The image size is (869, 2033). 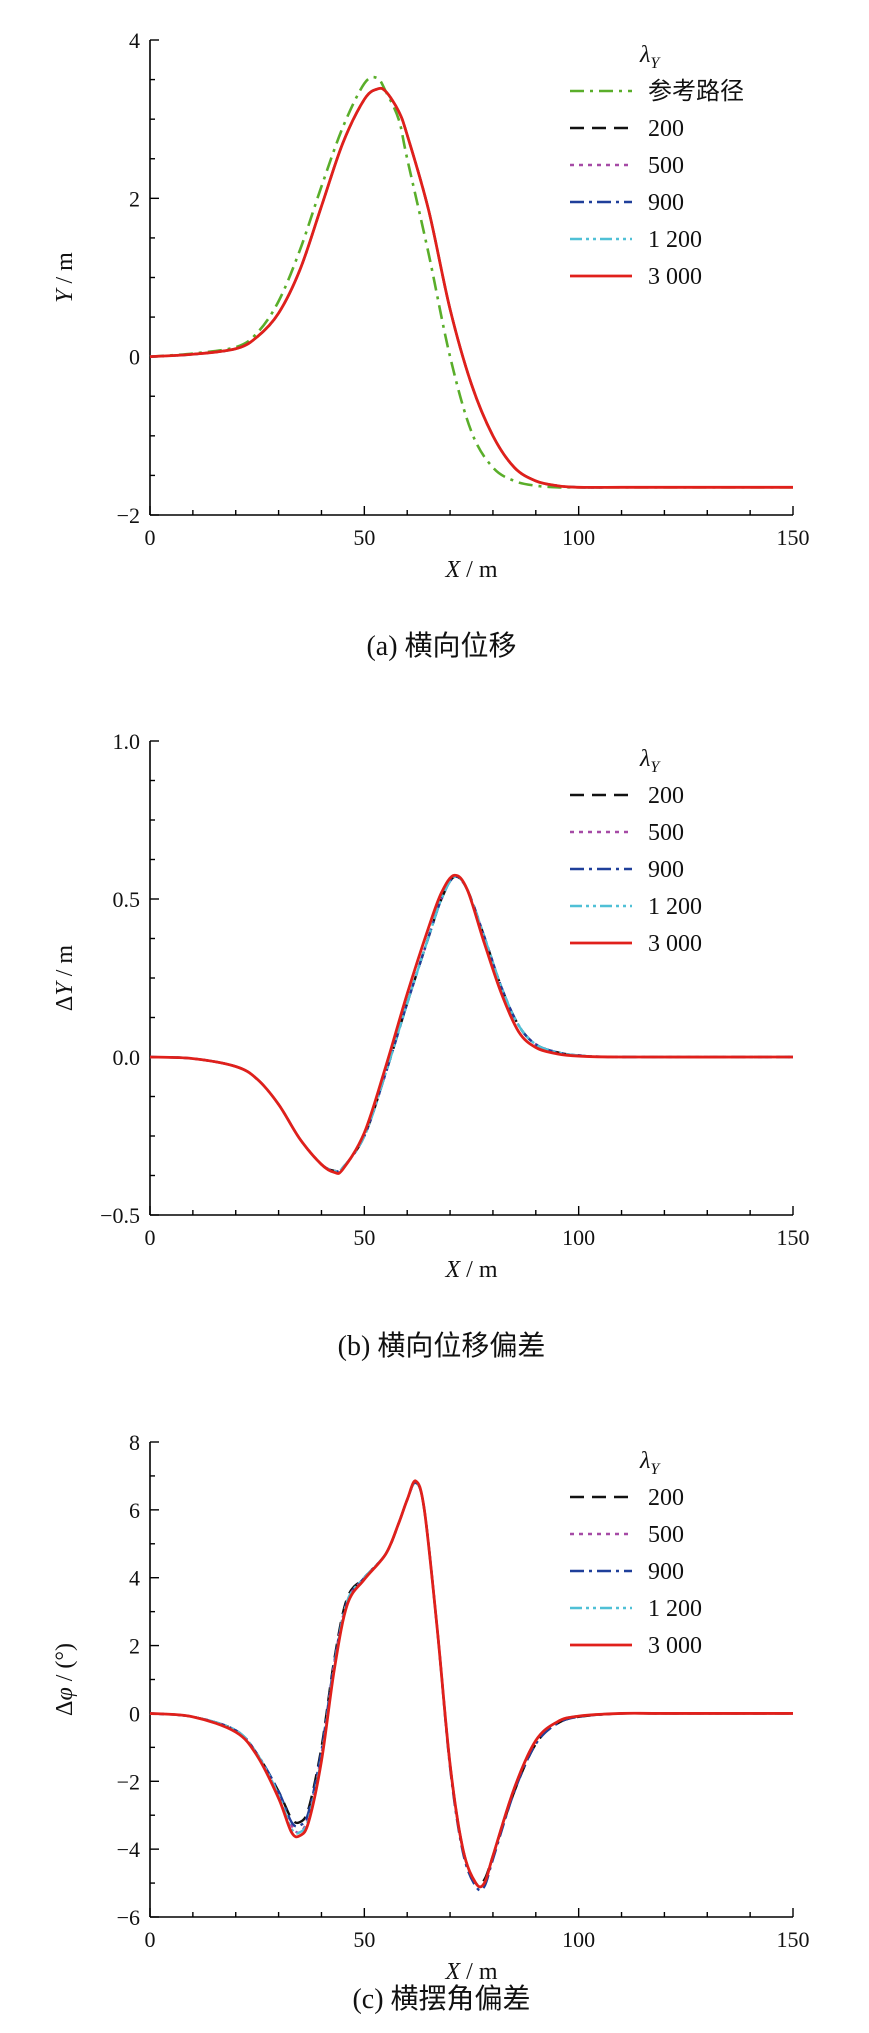 What do you see at coordinates (127, 899) in the screenshot?
I see `y-tick-label: 0.5` at bounding box center [127, 899].